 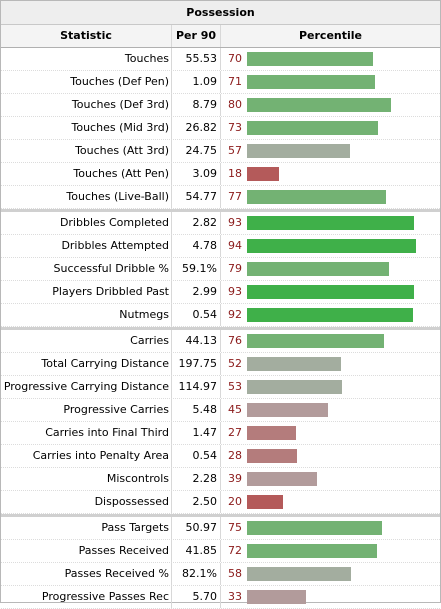 I want to click on percentile-value: 73, so click(x=235, y=127).